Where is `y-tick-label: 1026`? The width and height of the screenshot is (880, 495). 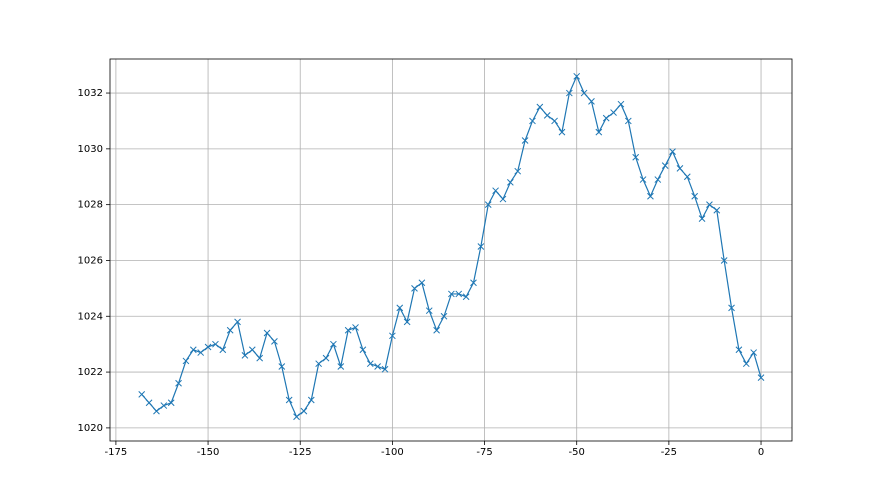 y-tick-label: 1026 is located at coordinates (90, 260).